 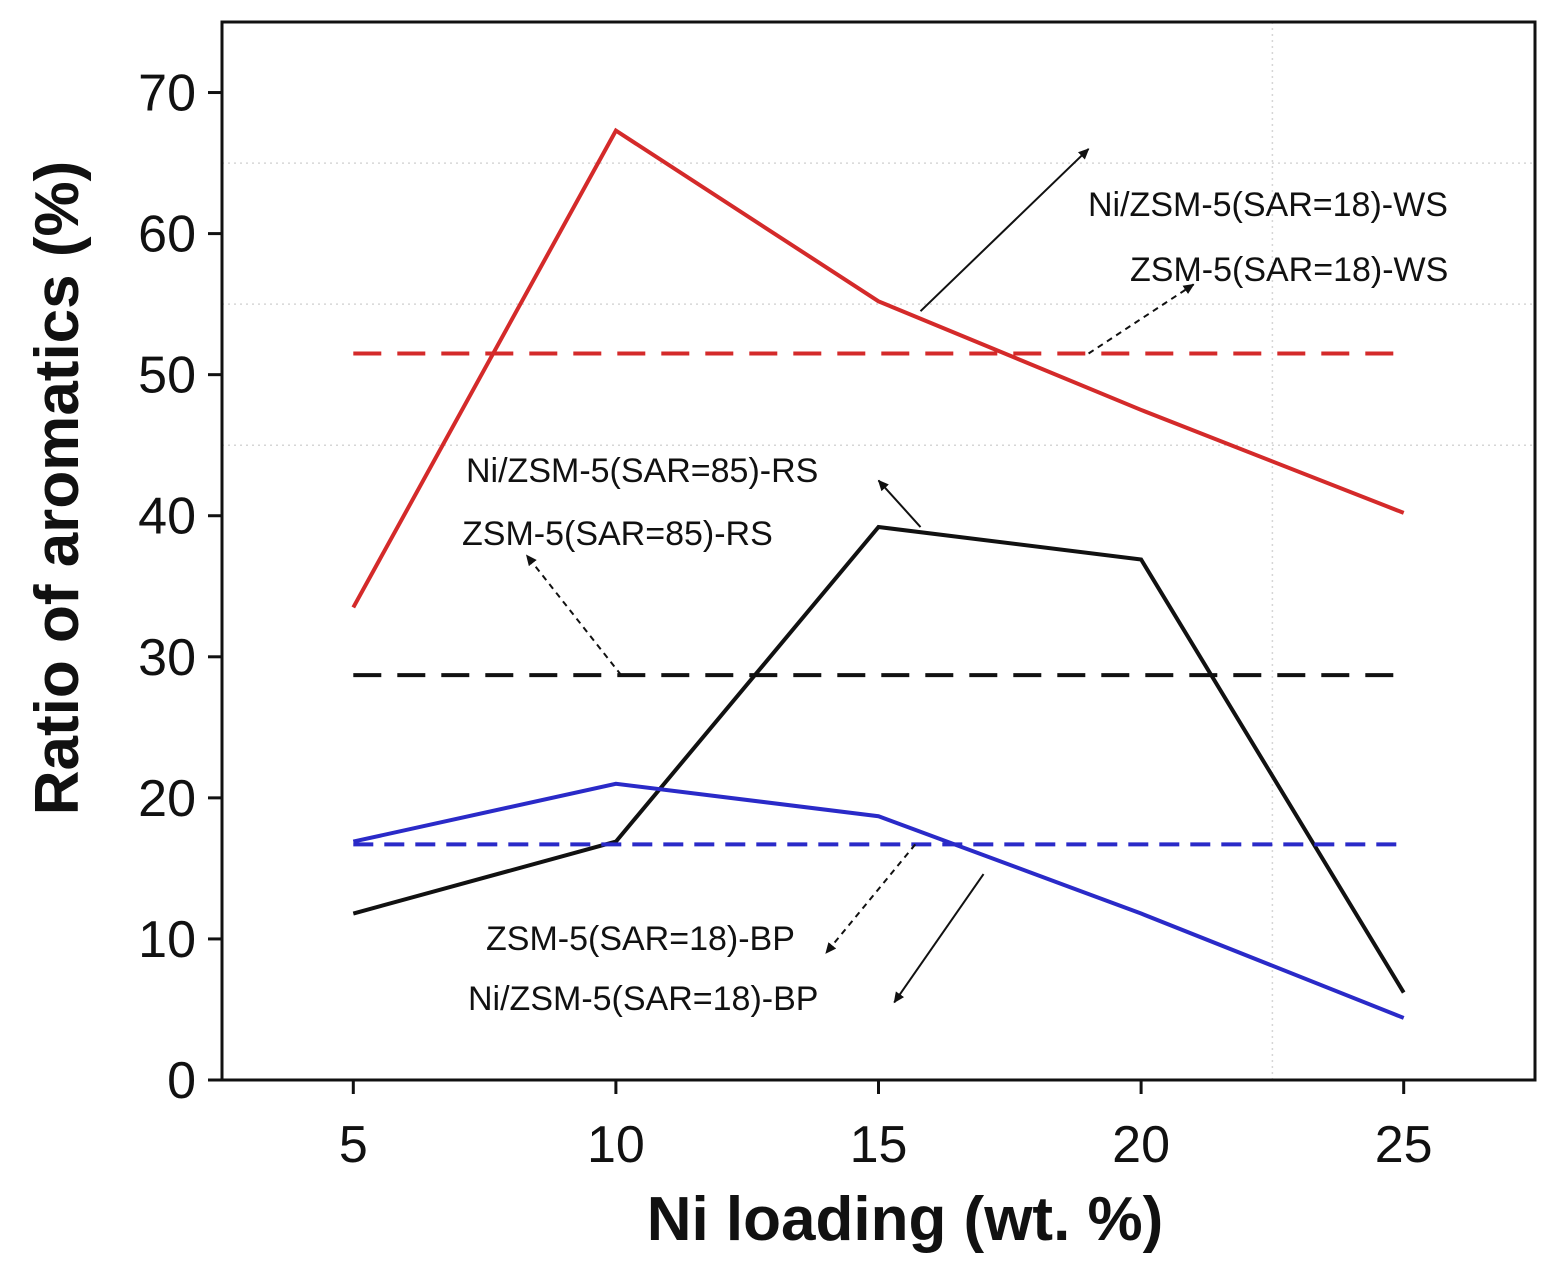 I want to click on annotation-label-ni-zsm-5-sar-18-ws: Ni/ZSM-5(SAR=18)-WS, so click(x=1268, y=205).